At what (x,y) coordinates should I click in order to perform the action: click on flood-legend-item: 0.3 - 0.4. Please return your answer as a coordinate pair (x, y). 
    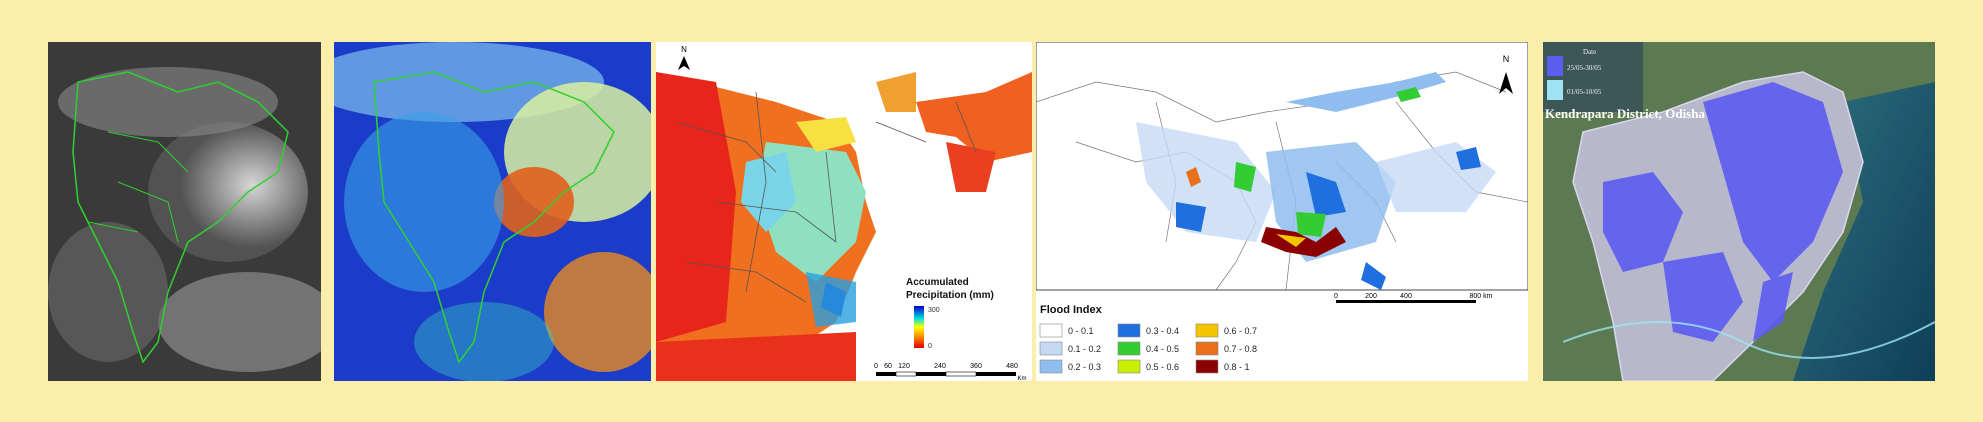
    Looking at the image, I should click on (1148, 330).